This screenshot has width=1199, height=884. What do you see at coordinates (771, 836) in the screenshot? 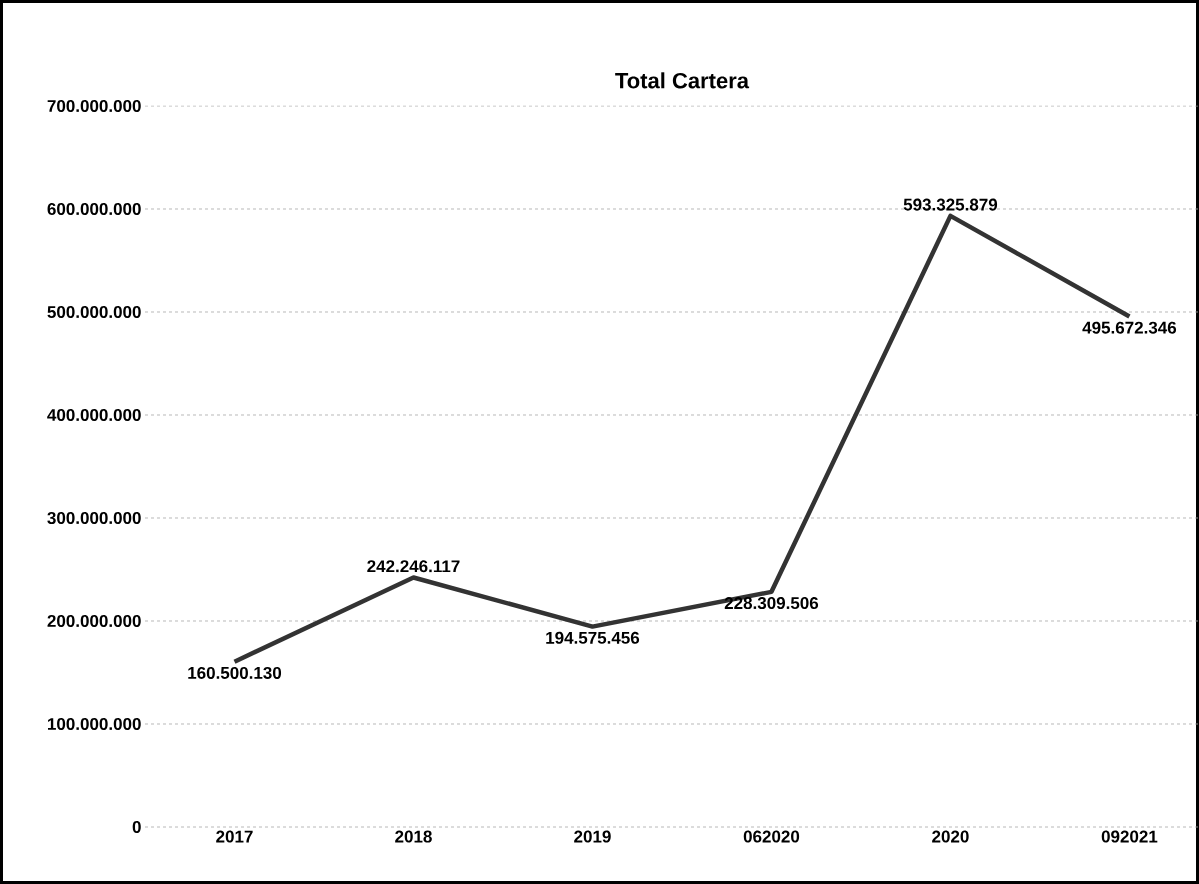
I see `x-tick-label: 062020` at bounding box center [771, 836].